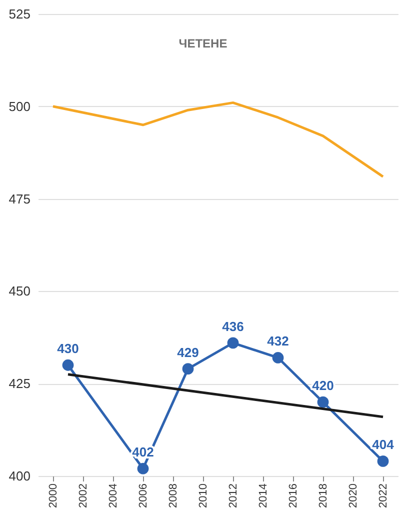 This screenshot has height=516, width=406. What do you see at coordinates (264, 496) in the screenshot?
I see `x-tick-label: 2014` at bounding box center [264, 496].